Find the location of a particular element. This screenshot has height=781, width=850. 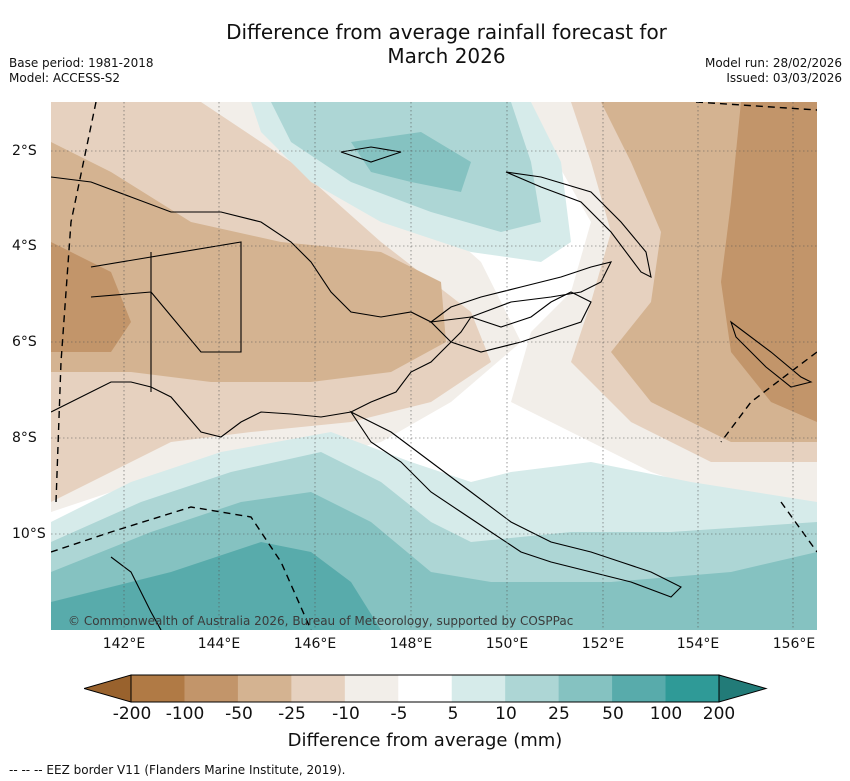

colorbar-extend-high is located at coordinates (743, 688).